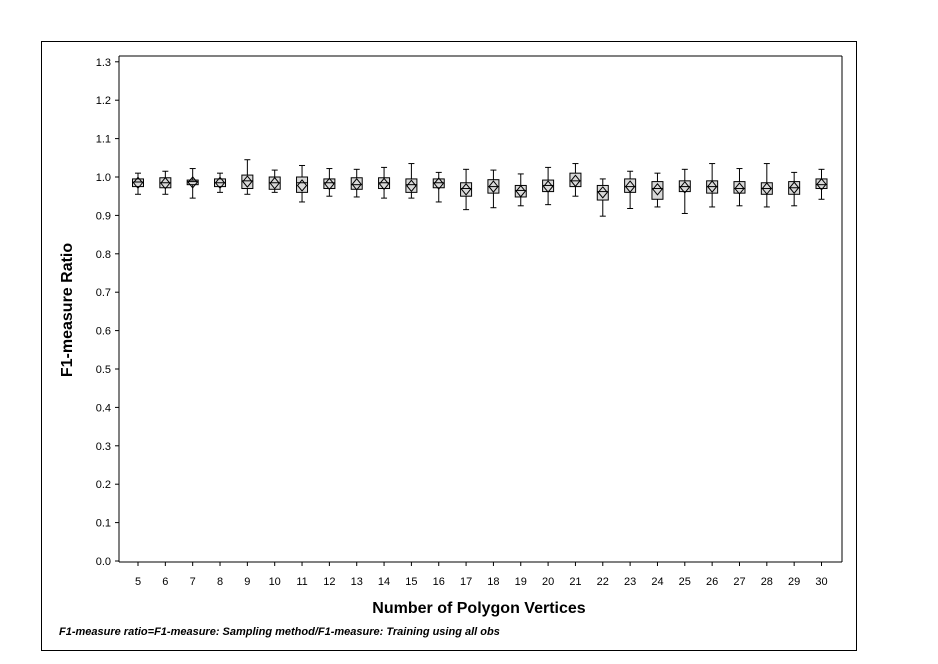  What do you see at coordinates (739, 582) in the screenshot?
I see `x-tick-label: 27` at bounding box center [739, 582].